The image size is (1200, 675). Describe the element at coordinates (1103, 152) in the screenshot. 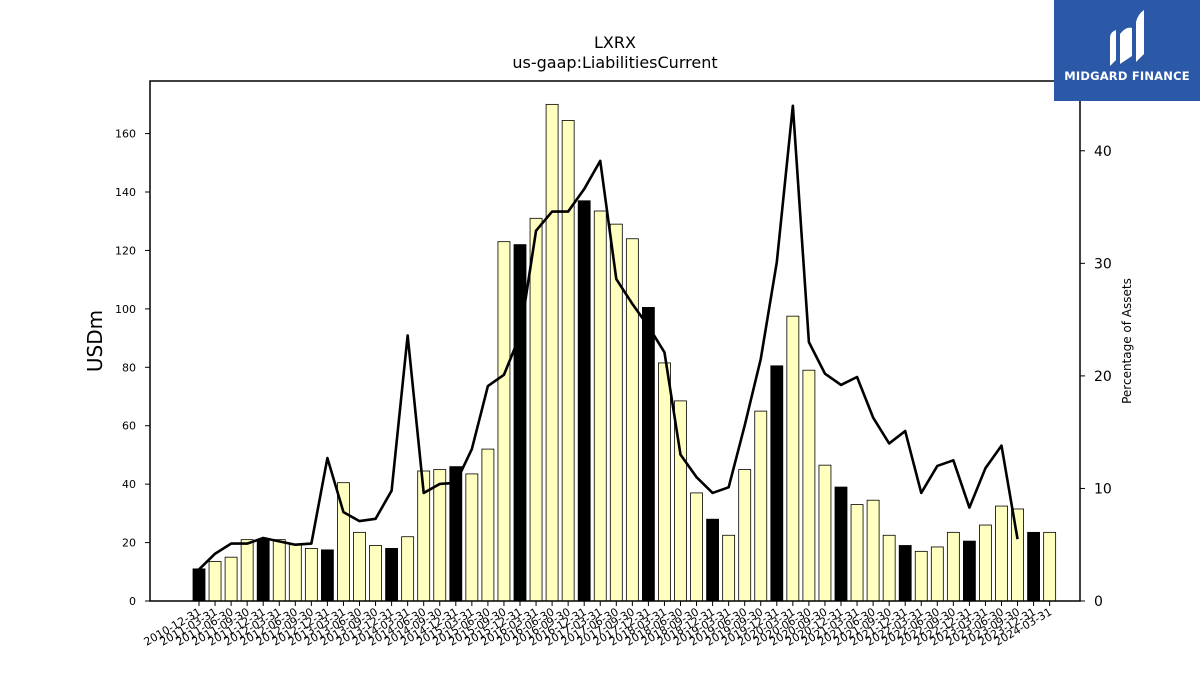

I see `y2-tick-label-40: 40` at that location.